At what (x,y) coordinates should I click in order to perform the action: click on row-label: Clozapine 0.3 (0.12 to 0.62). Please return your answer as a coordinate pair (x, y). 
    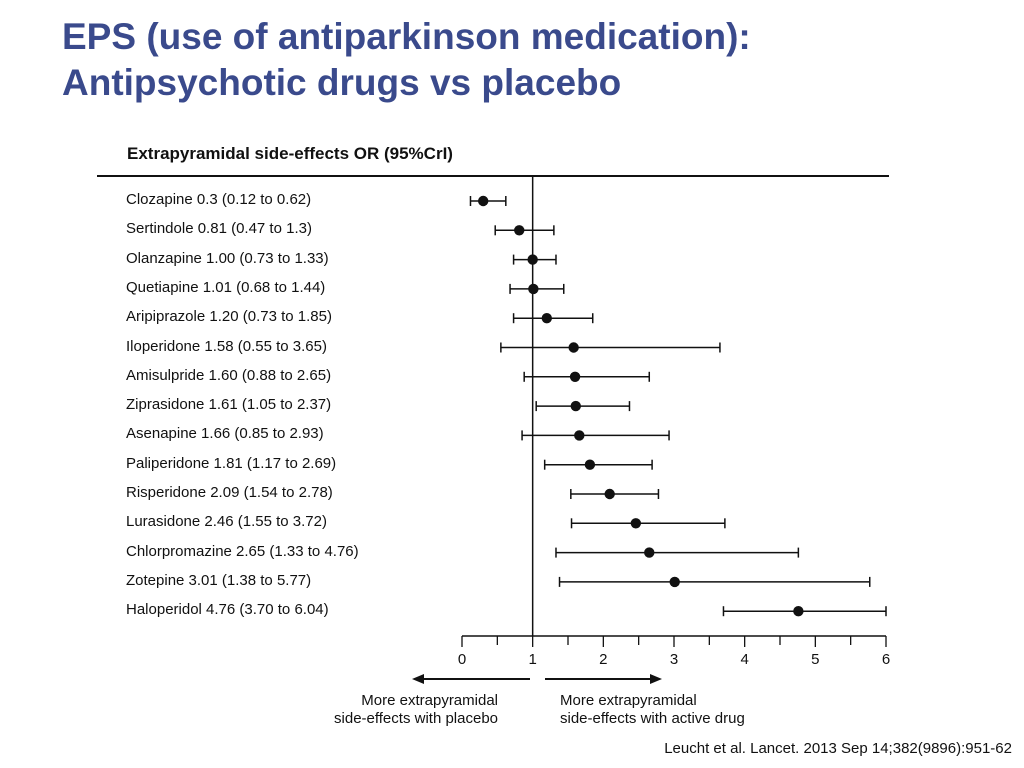
    Looking at the image, I should click on (219, 199).